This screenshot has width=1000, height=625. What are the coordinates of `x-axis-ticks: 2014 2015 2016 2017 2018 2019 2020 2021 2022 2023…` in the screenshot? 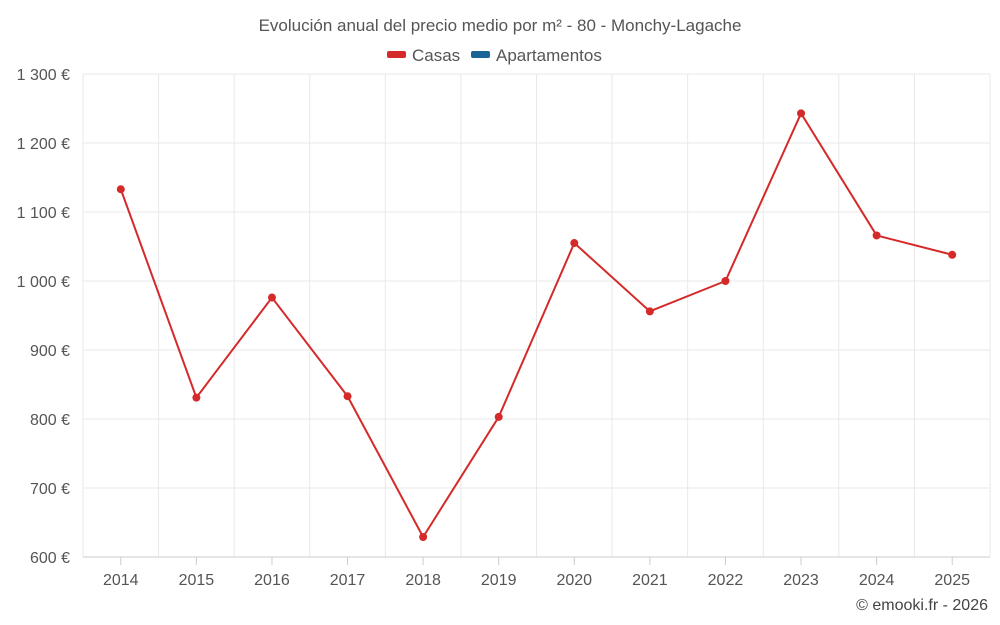 It's located at (536, 573).